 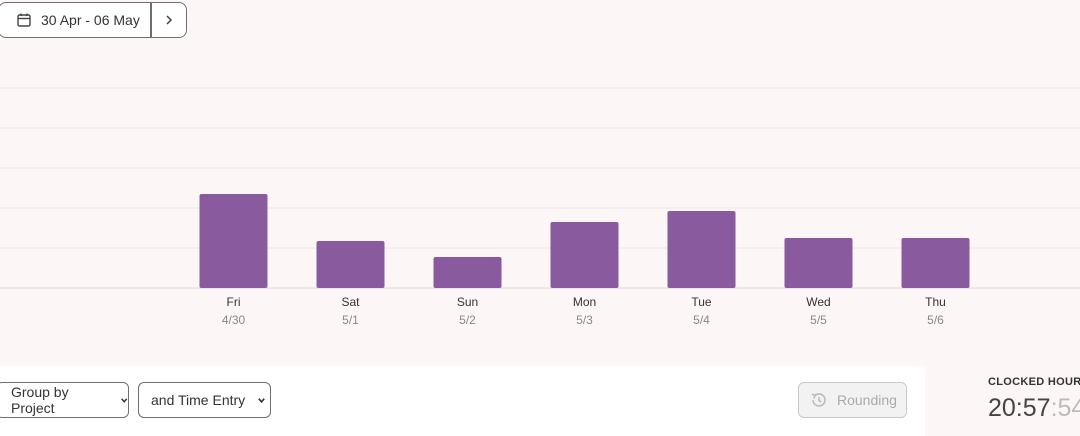 What do you see at coordinates (867, 400) in the screenshot?
I see `rounding-text: Rounding` at bounding box center [867, 400].